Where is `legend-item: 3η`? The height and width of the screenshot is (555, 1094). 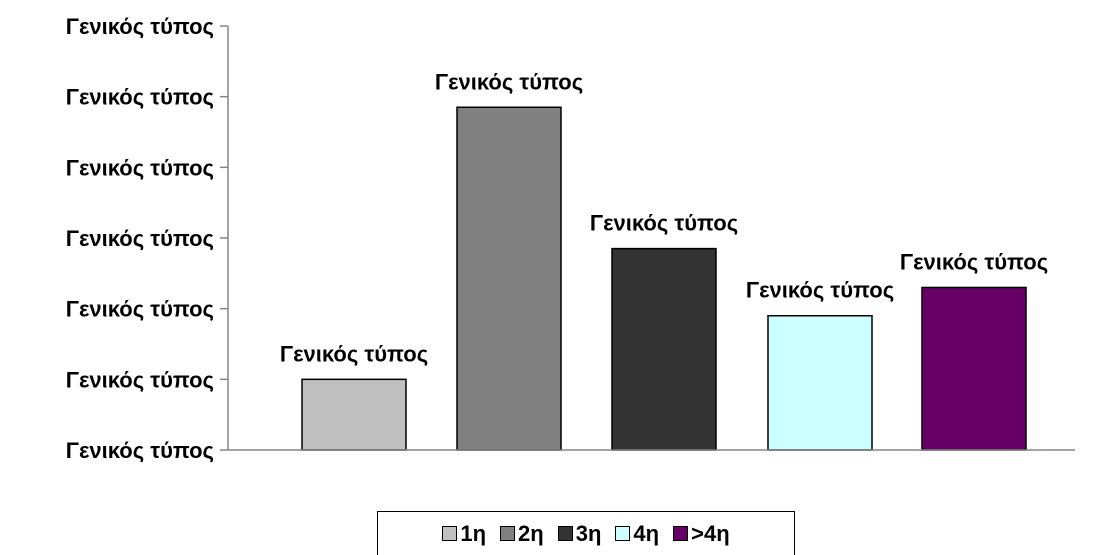
legend-item: 3η is located at coordinates (579, 533).